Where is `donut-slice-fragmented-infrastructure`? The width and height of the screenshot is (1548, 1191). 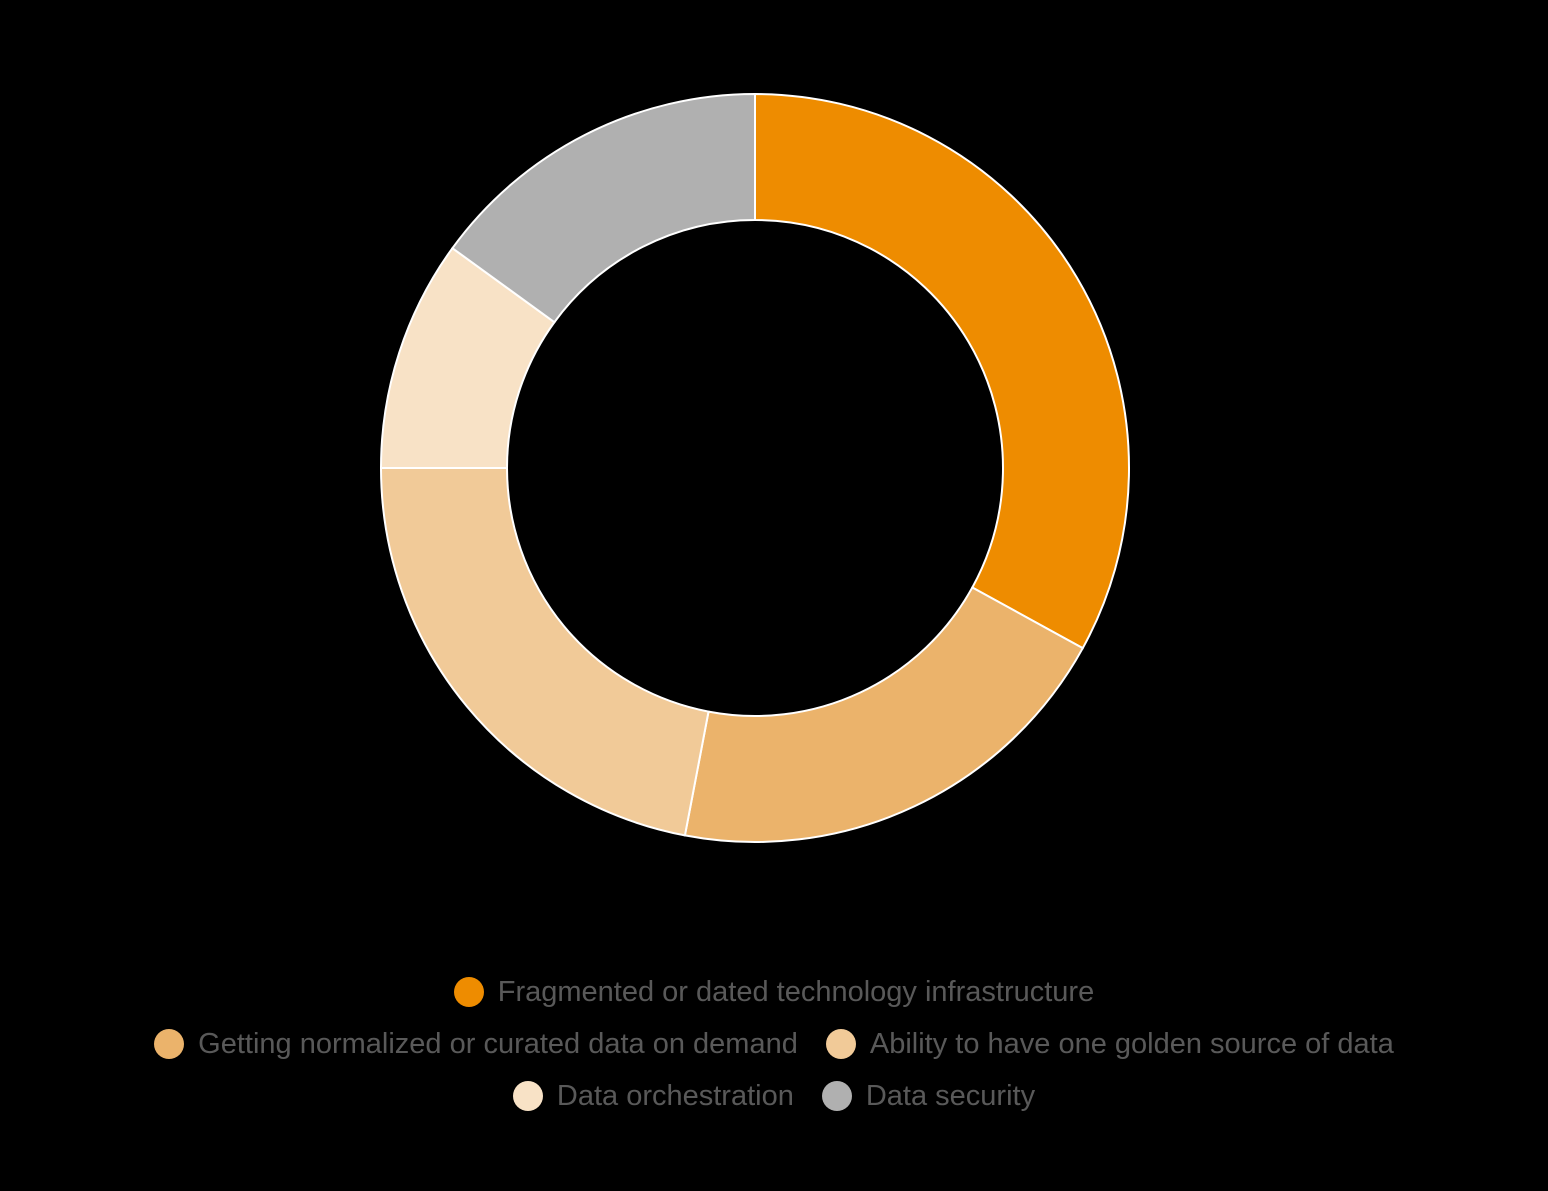
donut-slice-fragmented-infrastructure is located at coordinates (942, 371).